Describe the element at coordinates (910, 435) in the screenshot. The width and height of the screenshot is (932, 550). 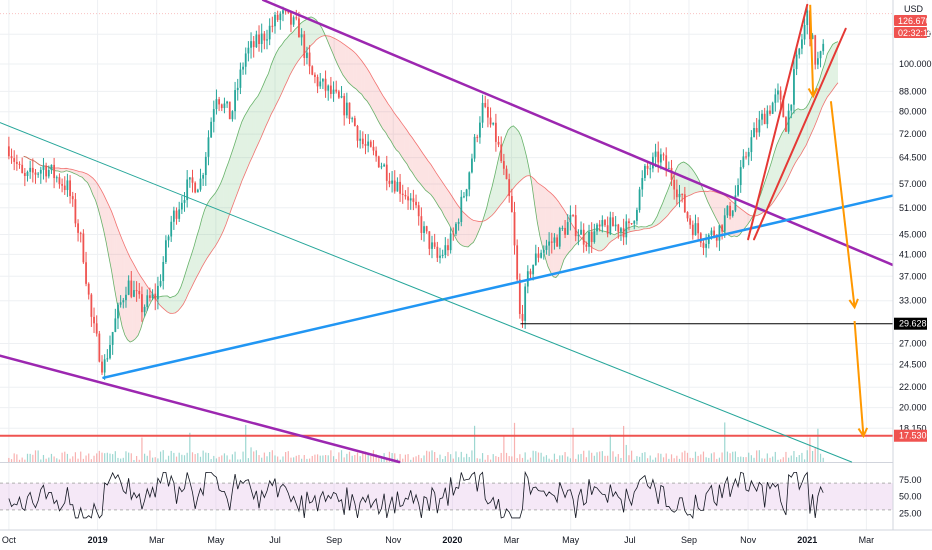
I see `level-badge-bg` at that location.